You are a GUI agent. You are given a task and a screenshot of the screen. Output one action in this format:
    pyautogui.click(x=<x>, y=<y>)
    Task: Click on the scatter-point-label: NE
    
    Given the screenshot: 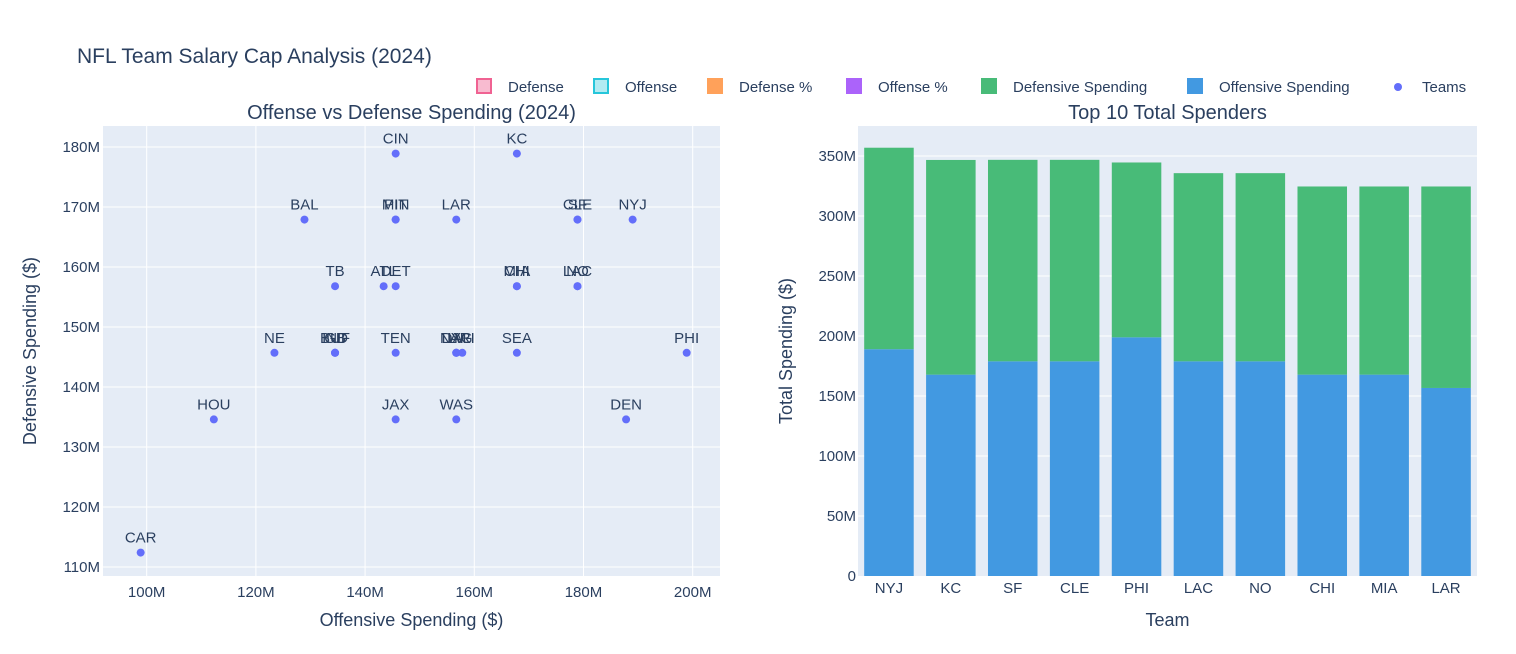 What is the action you would take?
    pyautogui.click(x=274, y=338)
    